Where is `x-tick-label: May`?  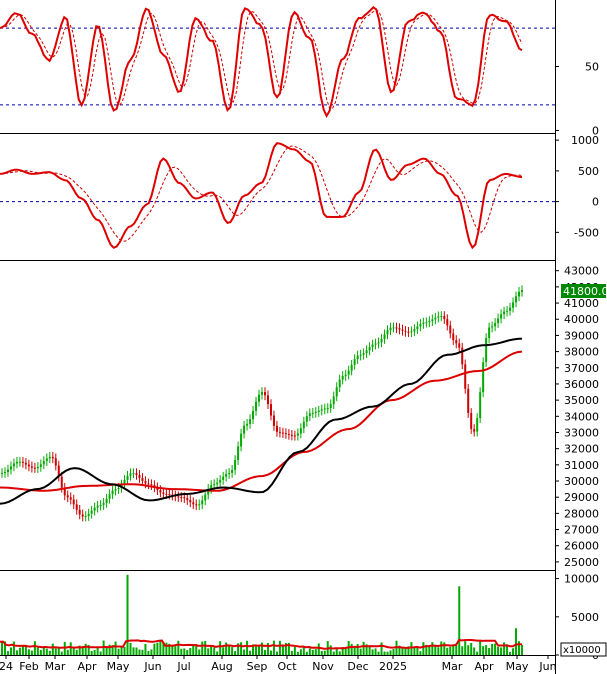 x-tick-label: May is located at coordinates (118, 666).